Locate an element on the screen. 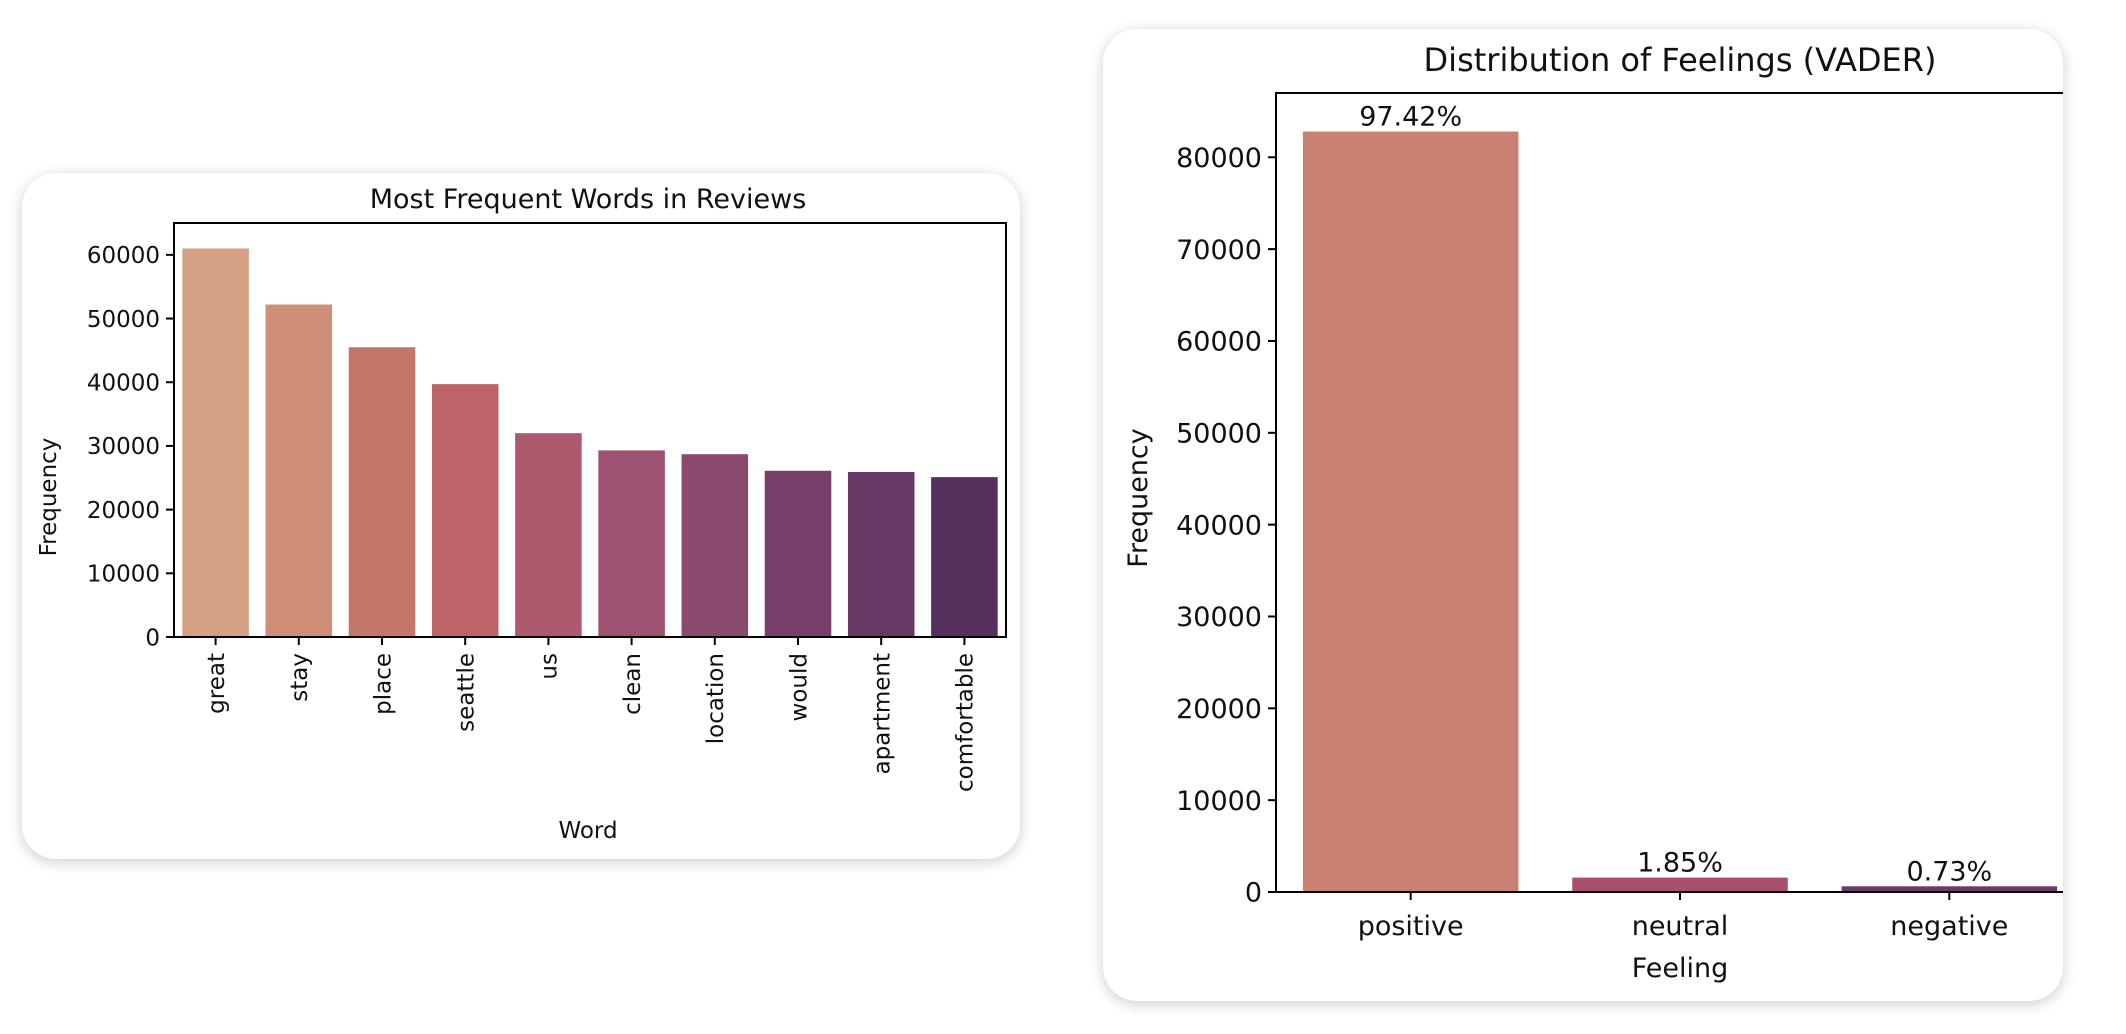 The width and height of the screenshot is (2126, 1034). x-tick-label: seattle is located at coordinates (466, 692).